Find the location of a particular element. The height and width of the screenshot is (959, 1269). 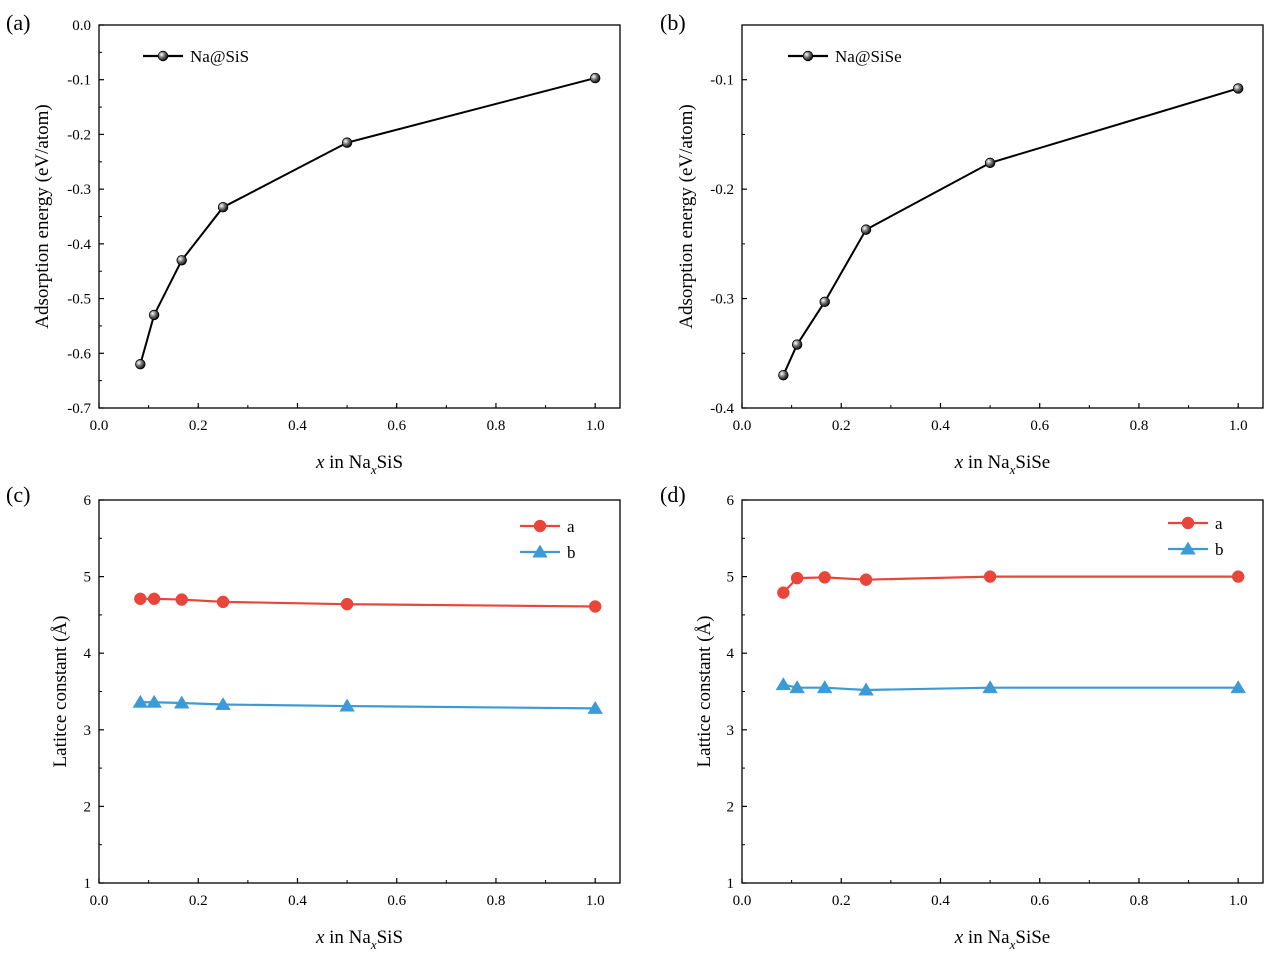

y-tick-label: 3 is located at coordinates (88, 731).